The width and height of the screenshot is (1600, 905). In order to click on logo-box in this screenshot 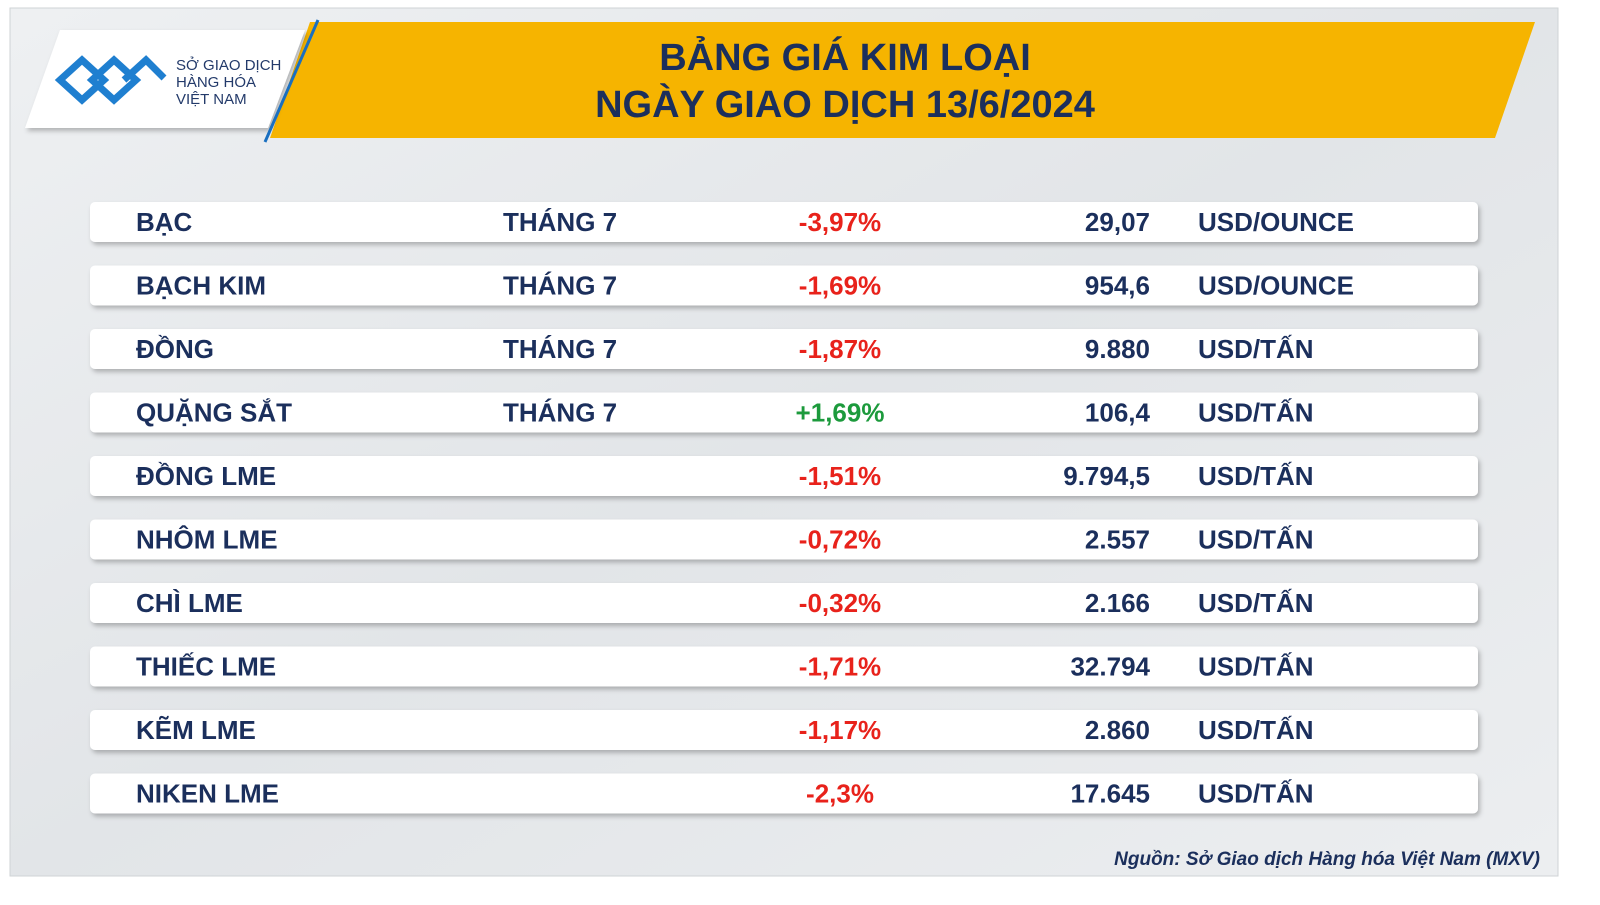, I will do `click(165, 79)`.